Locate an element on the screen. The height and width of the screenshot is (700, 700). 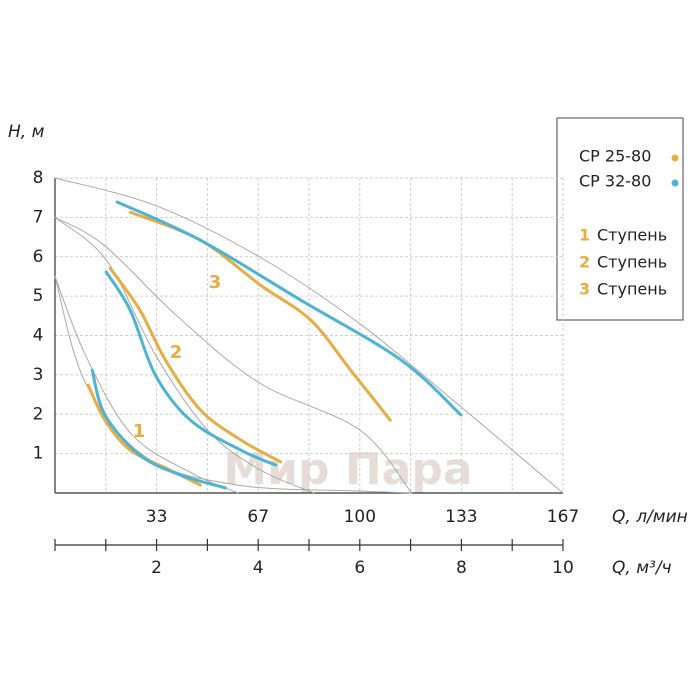
x2-tick-label: 10 is located at coordinates (563, 568).